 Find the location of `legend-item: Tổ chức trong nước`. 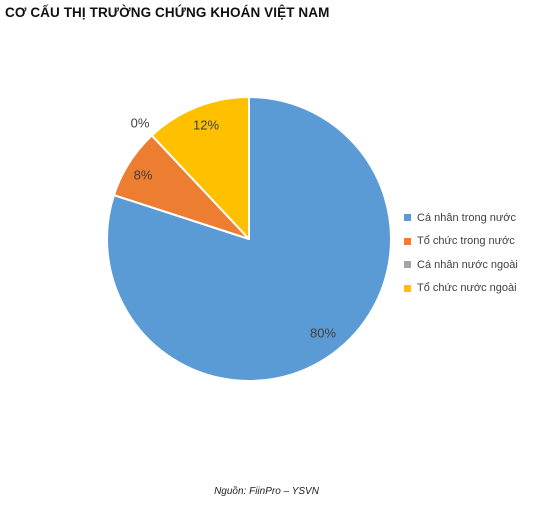

legend-item: Tổ chức trong nước is located at coordinates (461, 242).